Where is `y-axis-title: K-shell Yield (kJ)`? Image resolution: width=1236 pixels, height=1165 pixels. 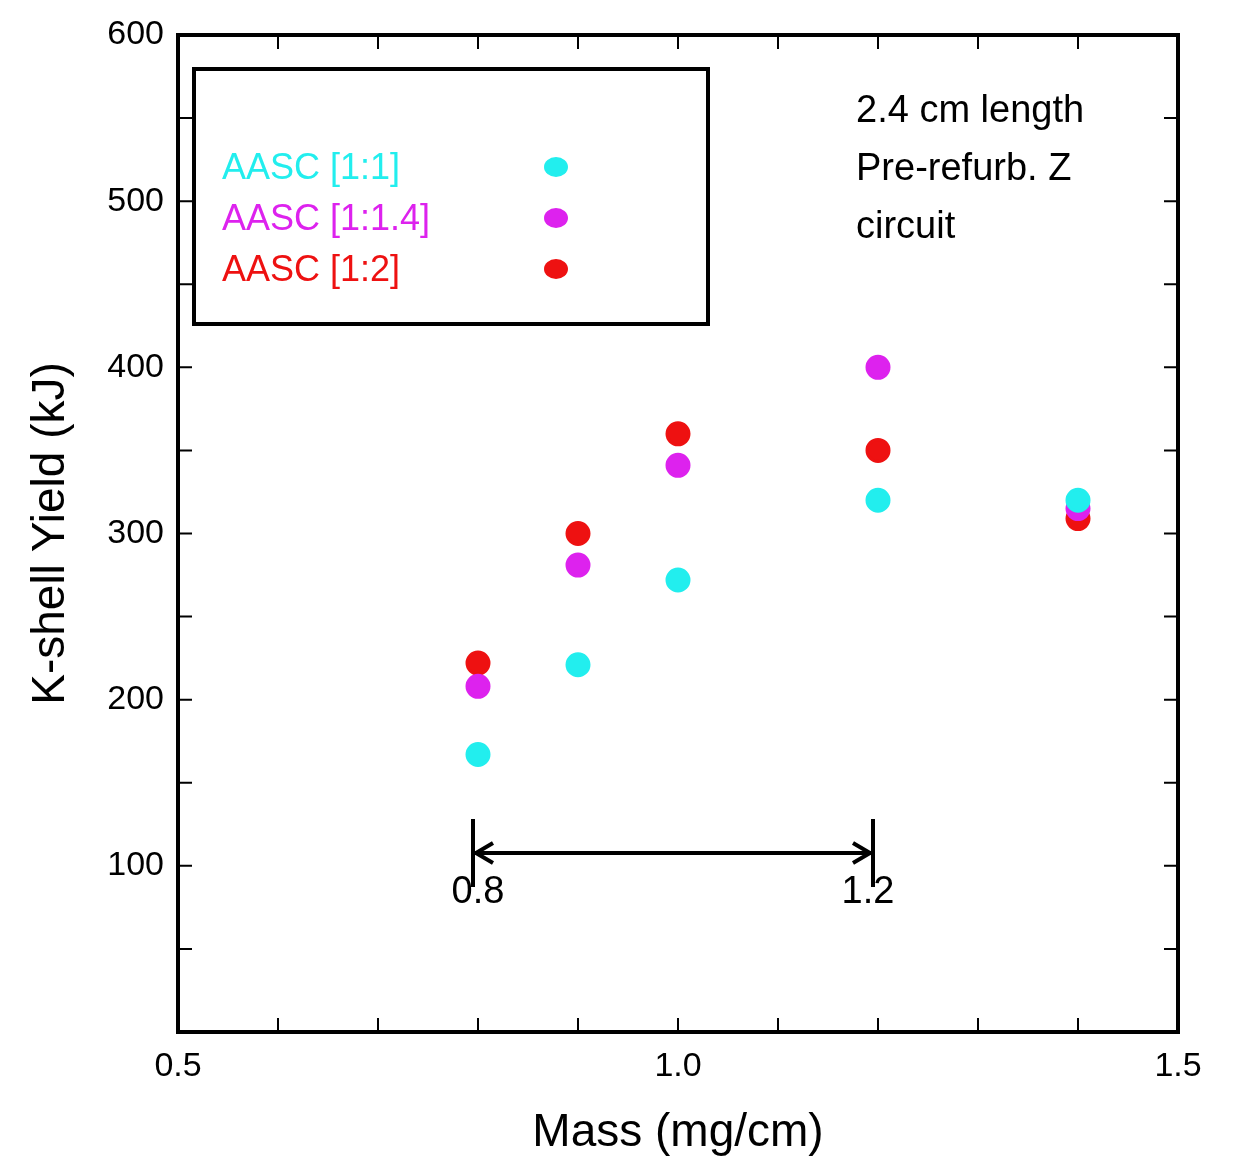 y-axis-title: K-shell Yield (kJ) is located at coordinates (48, 533).